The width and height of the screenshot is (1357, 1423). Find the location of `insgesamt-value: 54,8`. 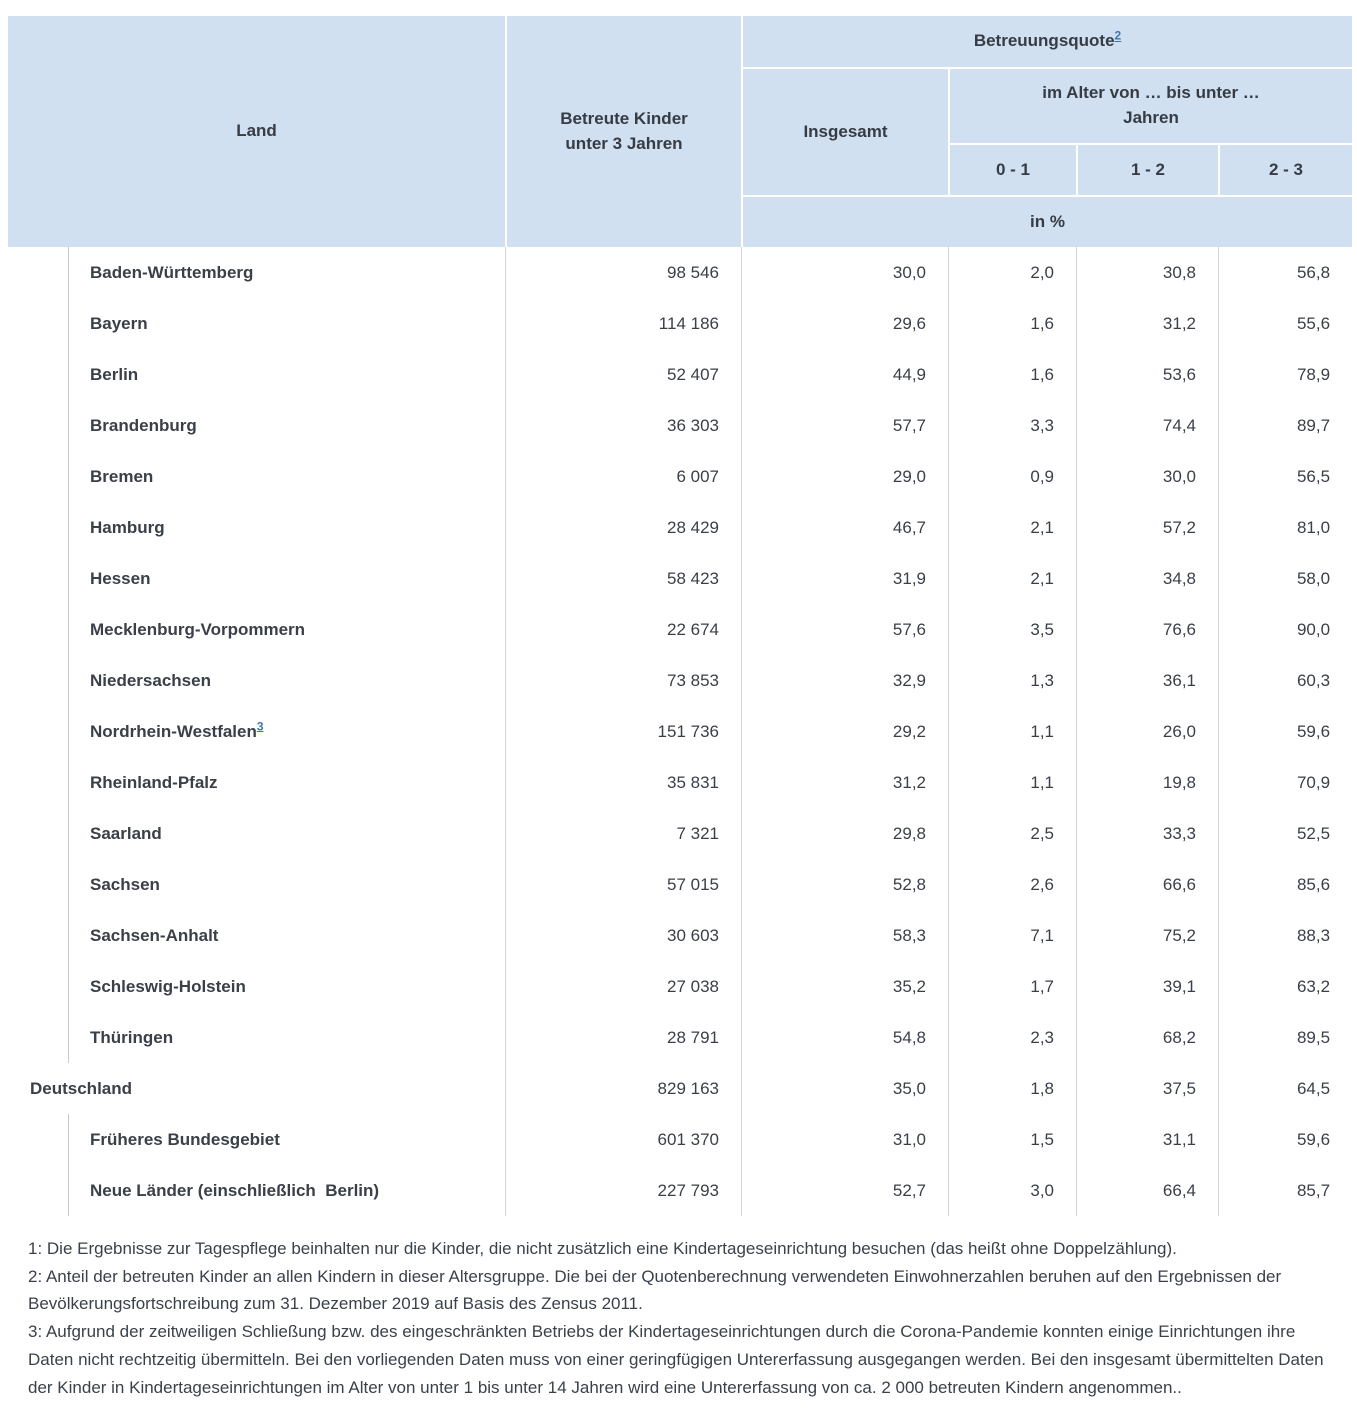

insgesamt-value: 54,8 is located at coordinates (844, 1037).